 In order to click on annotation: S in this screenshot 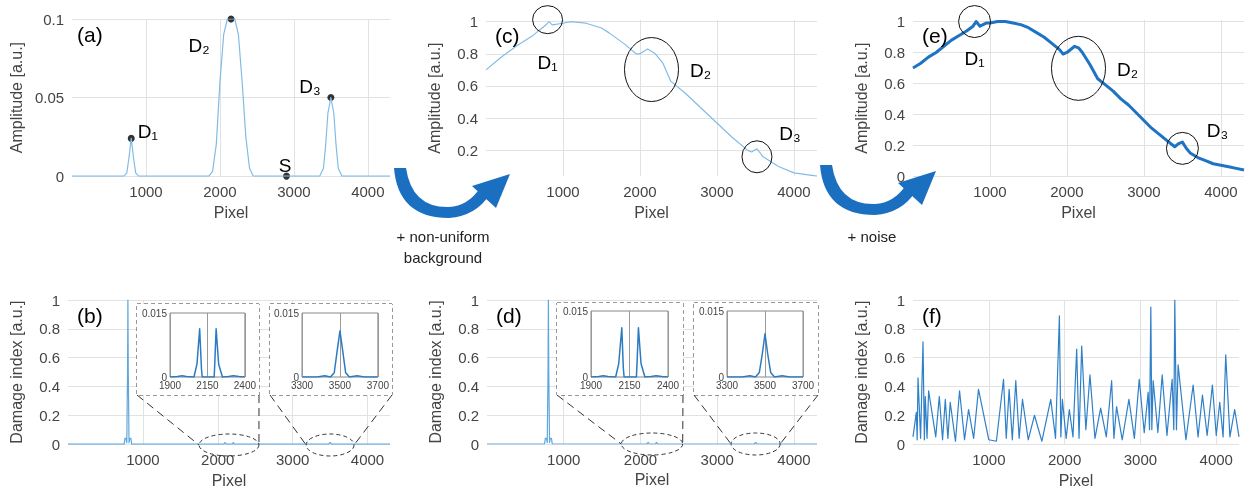, I will do `click(285, 166)`.